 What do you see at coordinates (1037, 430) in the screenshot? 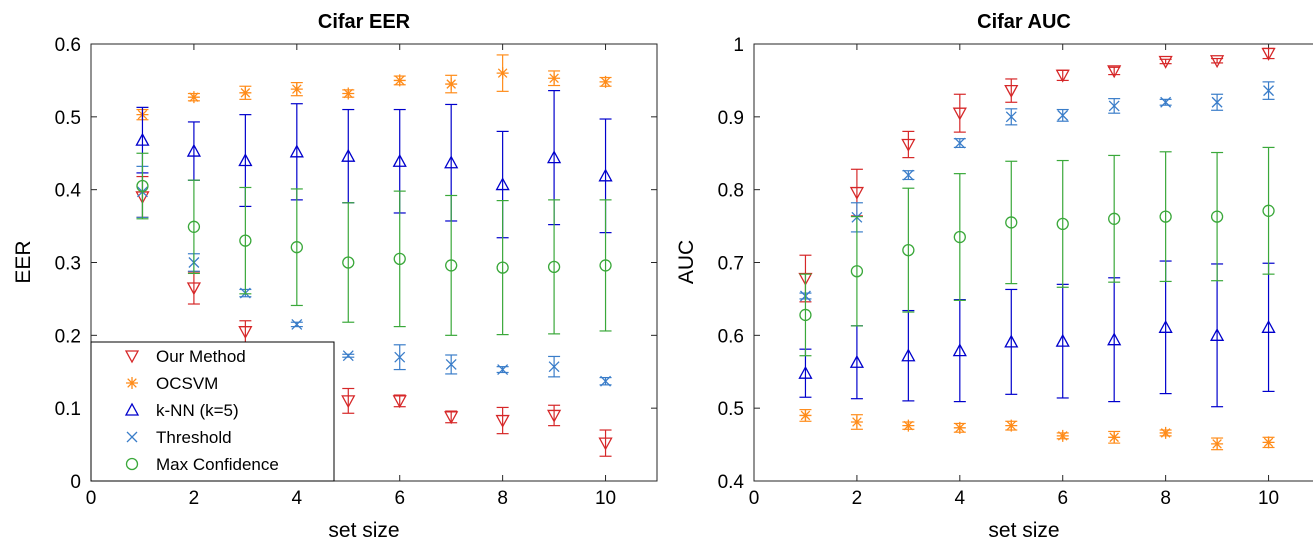
I see `series-ocsvm` at bounding box center [1037, 430].